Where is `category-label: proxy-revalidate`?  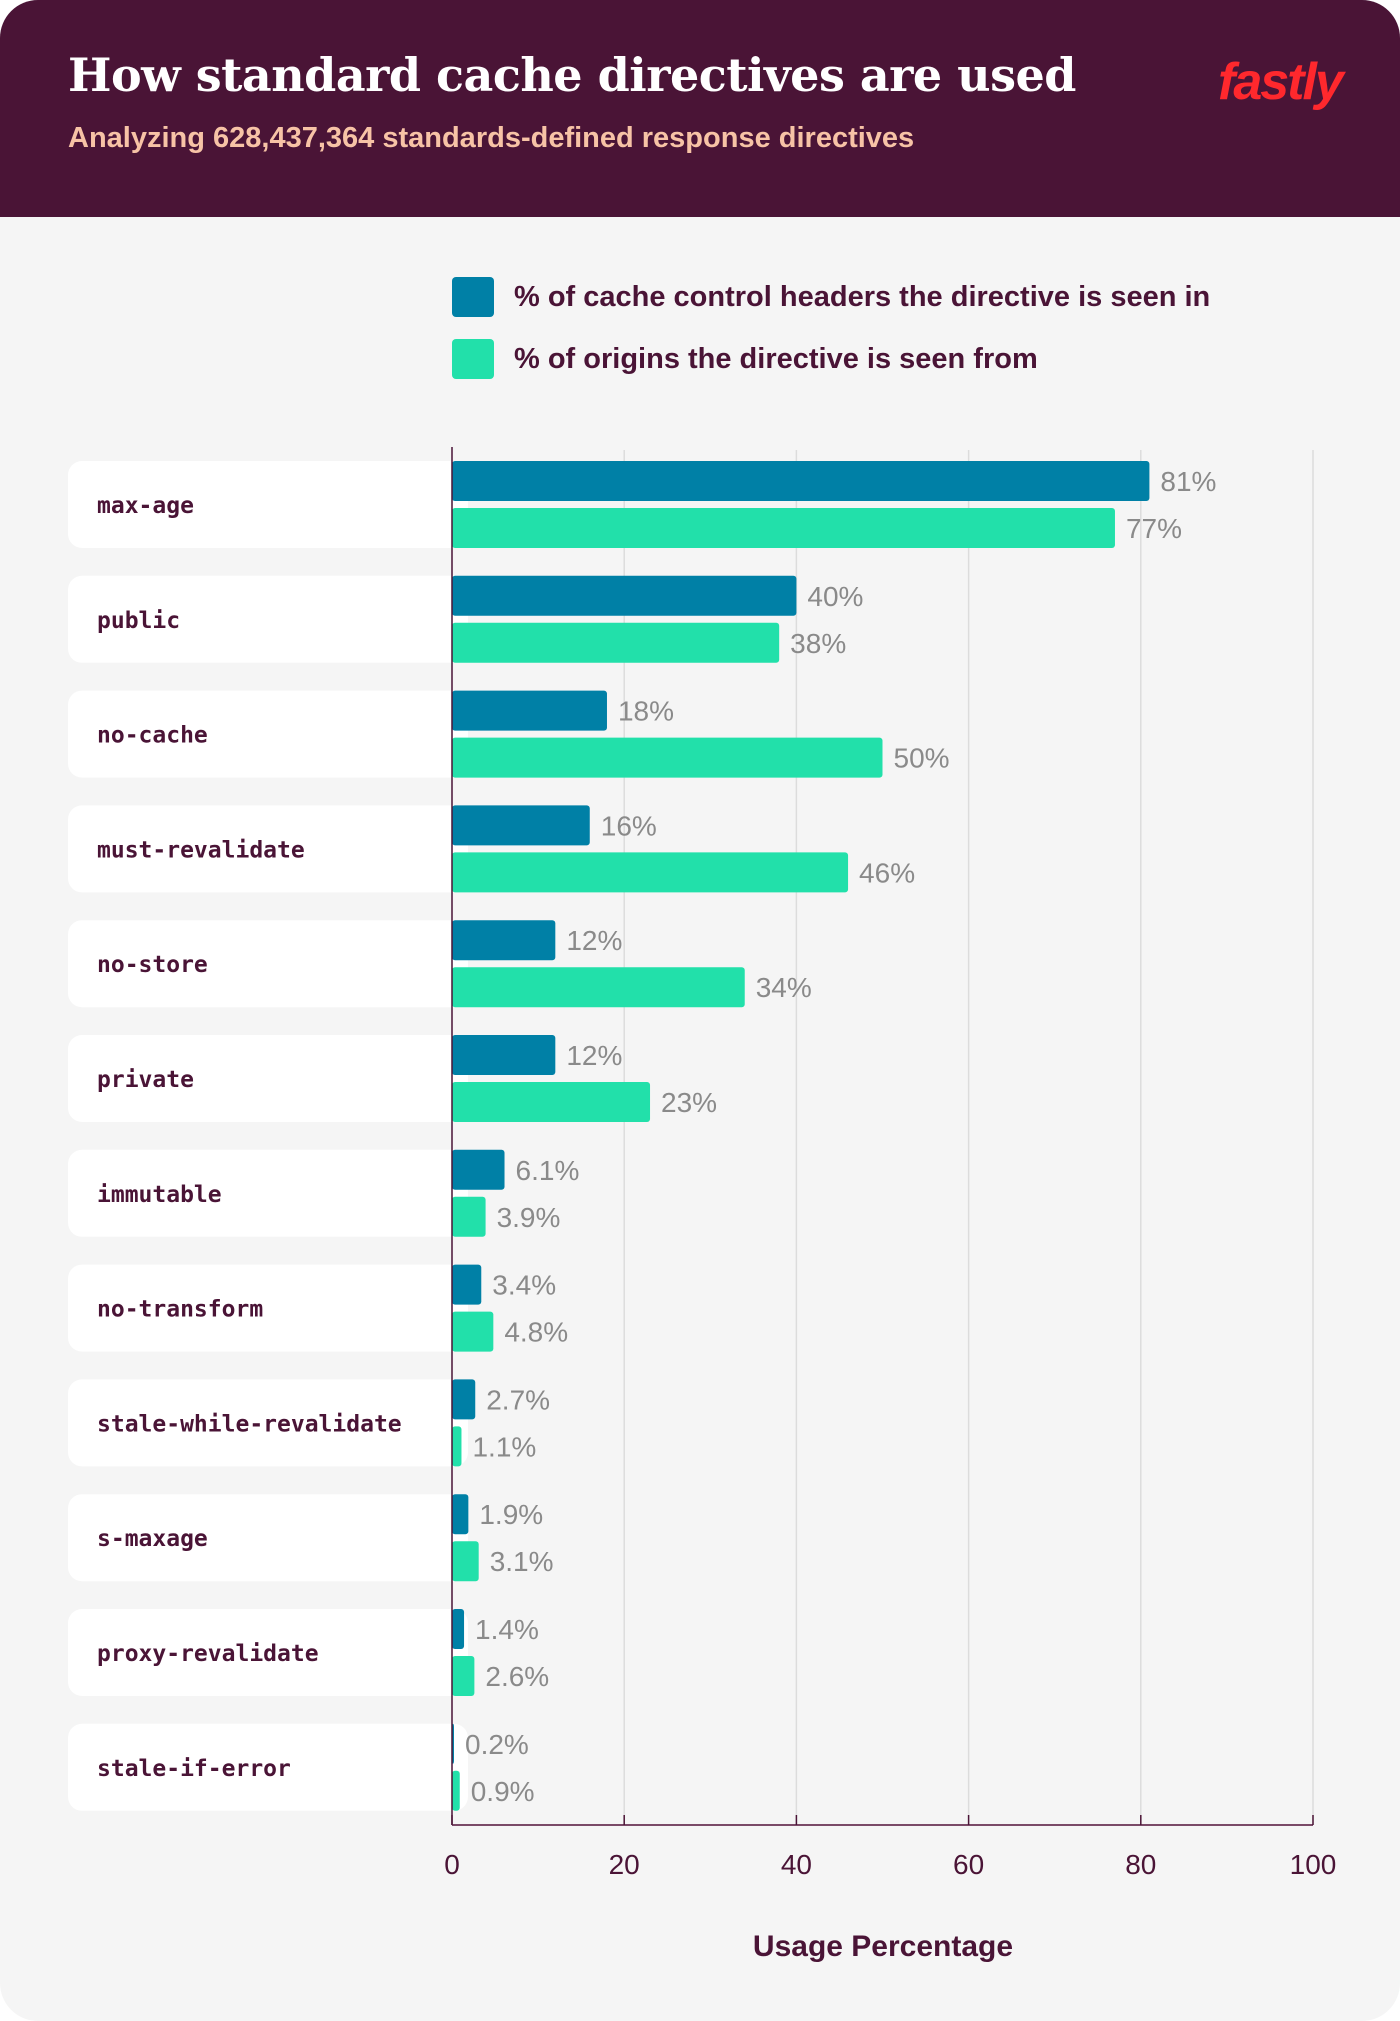 category-label: proxy-revalidate is located at coordinates (208, 1654).